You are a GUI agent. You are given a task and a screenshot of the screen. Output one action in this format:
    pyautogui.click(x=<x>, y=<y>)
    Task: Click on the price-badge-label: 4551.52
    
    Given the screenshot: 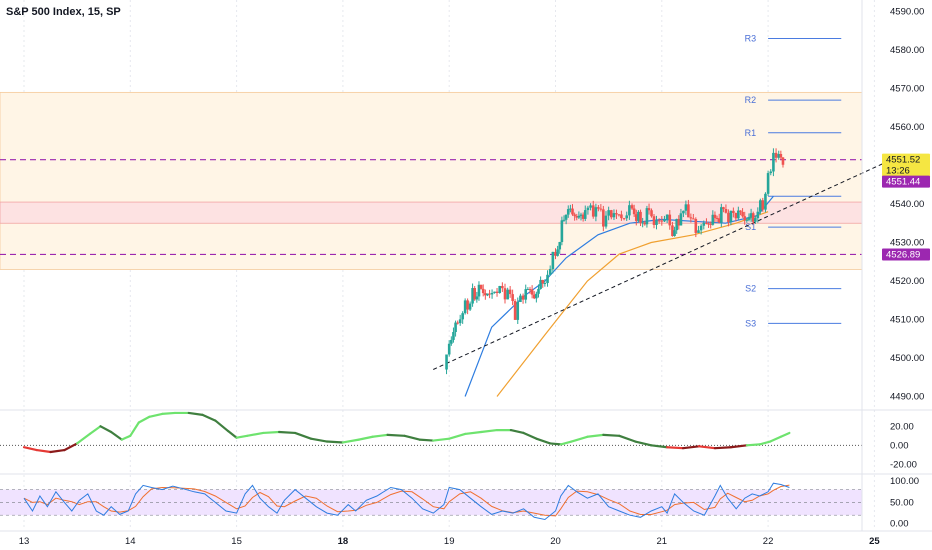 What is the action you would take?
    pyautogui.click(x=903, y=160)
    